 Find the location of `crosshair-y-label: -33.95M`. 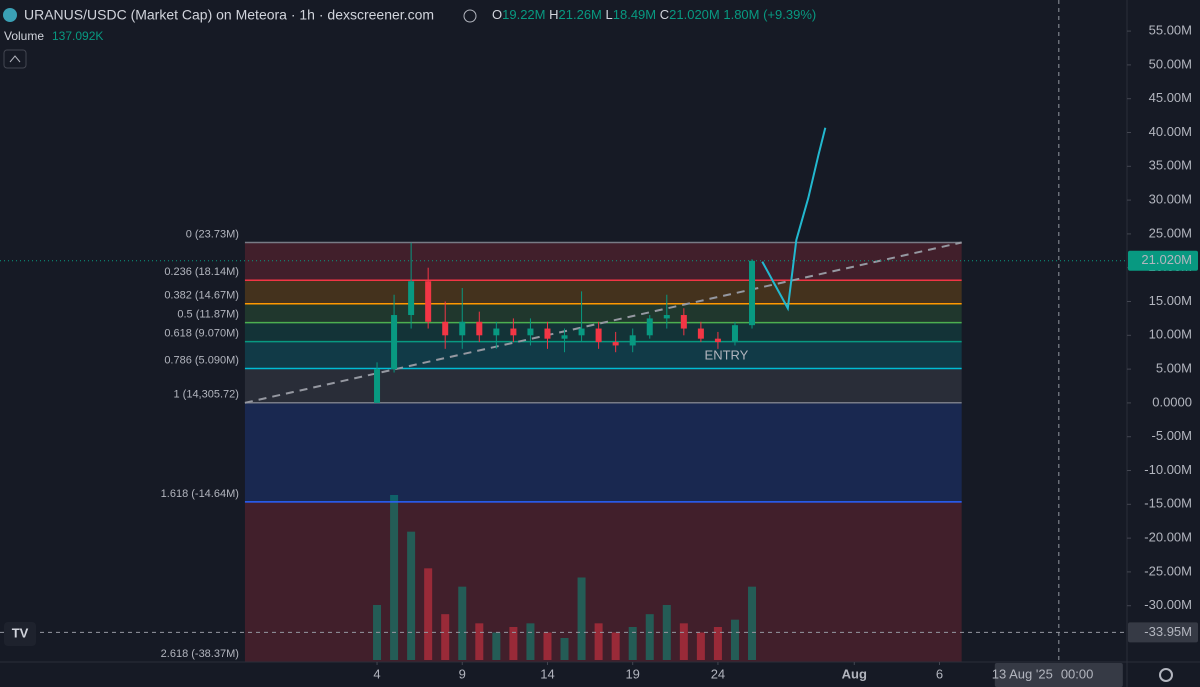

crosshair-y-label: -33.95M is located at coordinates (1168, 631).